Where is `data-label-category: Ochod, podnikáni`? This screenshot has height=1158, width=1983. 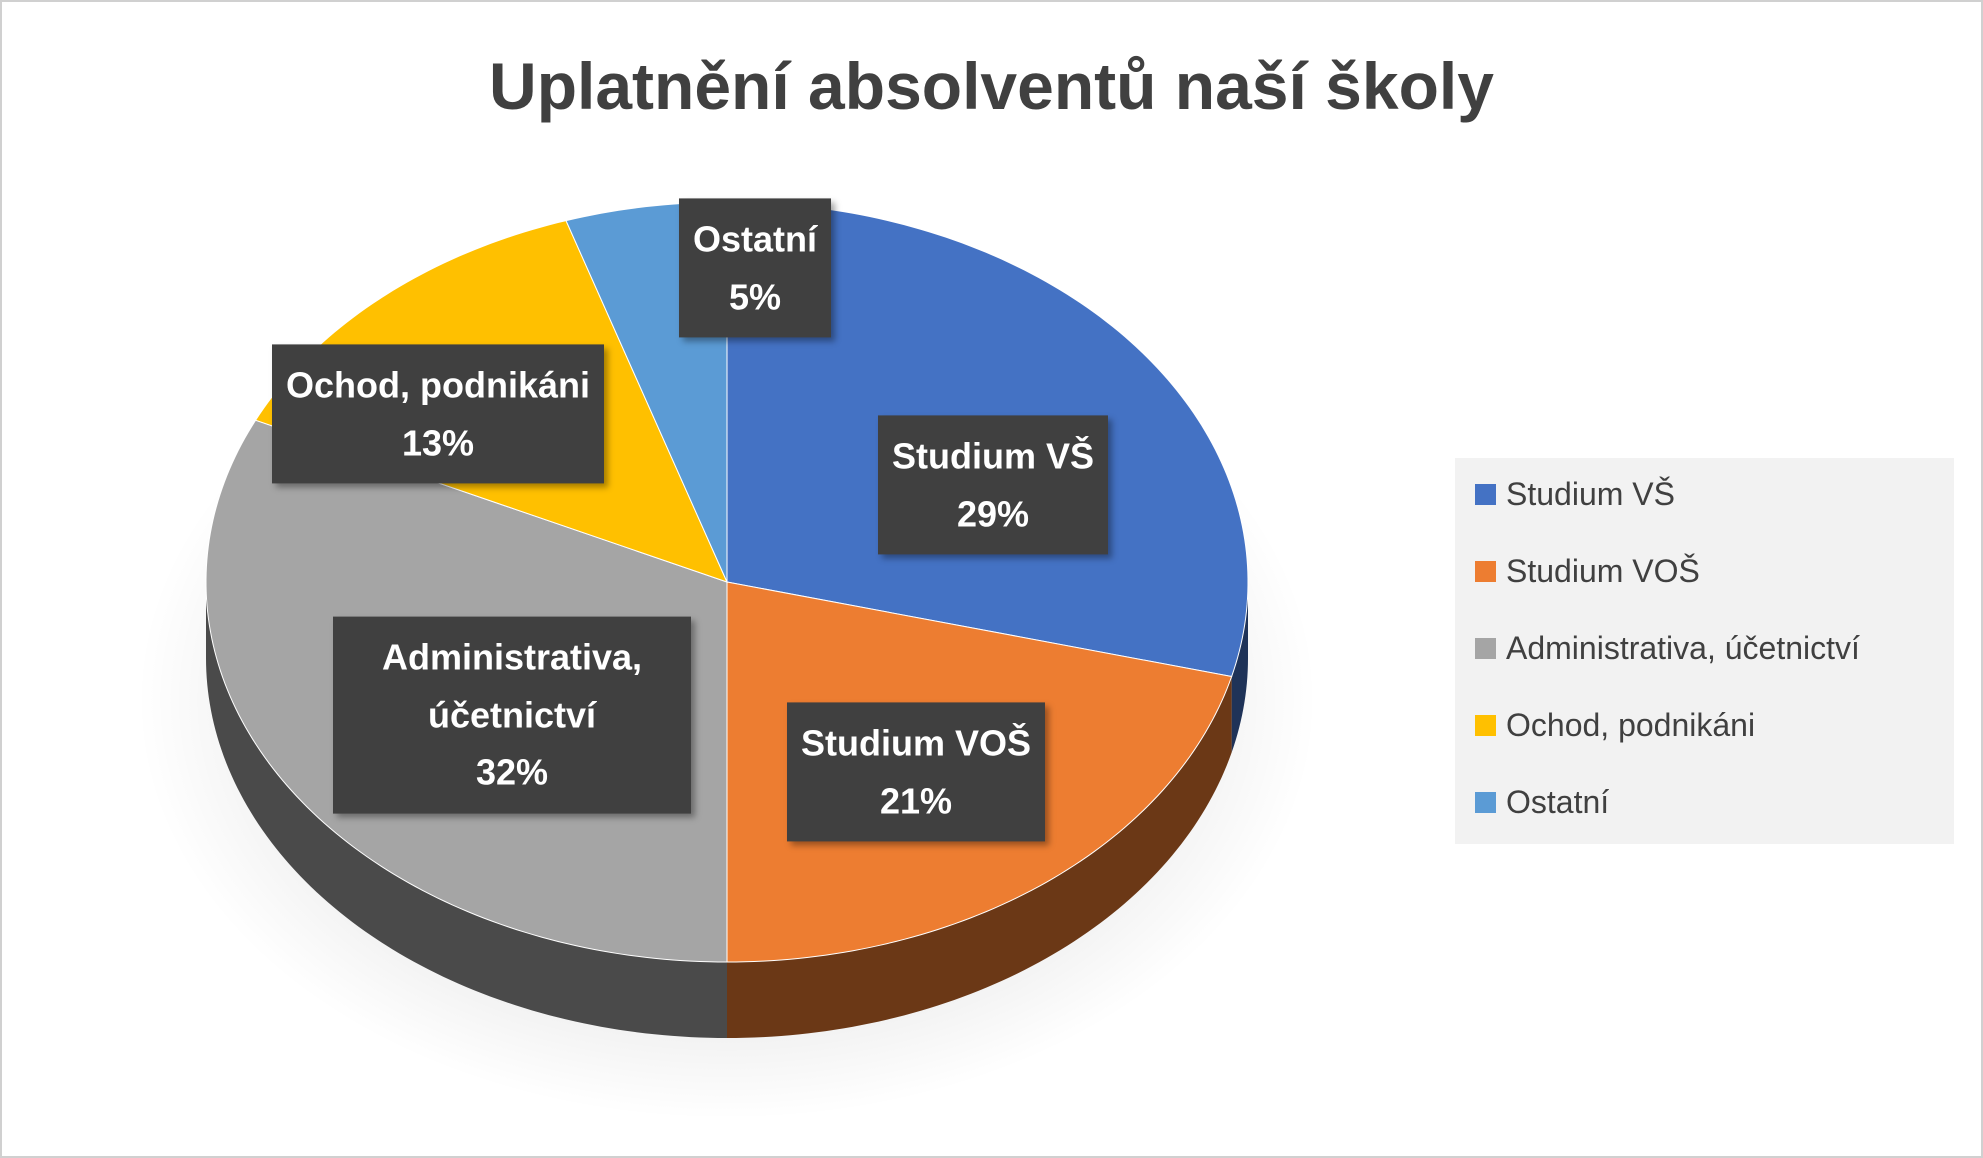
data-label-category: Ochod, podnikáni is located at coordinates (438, 385).